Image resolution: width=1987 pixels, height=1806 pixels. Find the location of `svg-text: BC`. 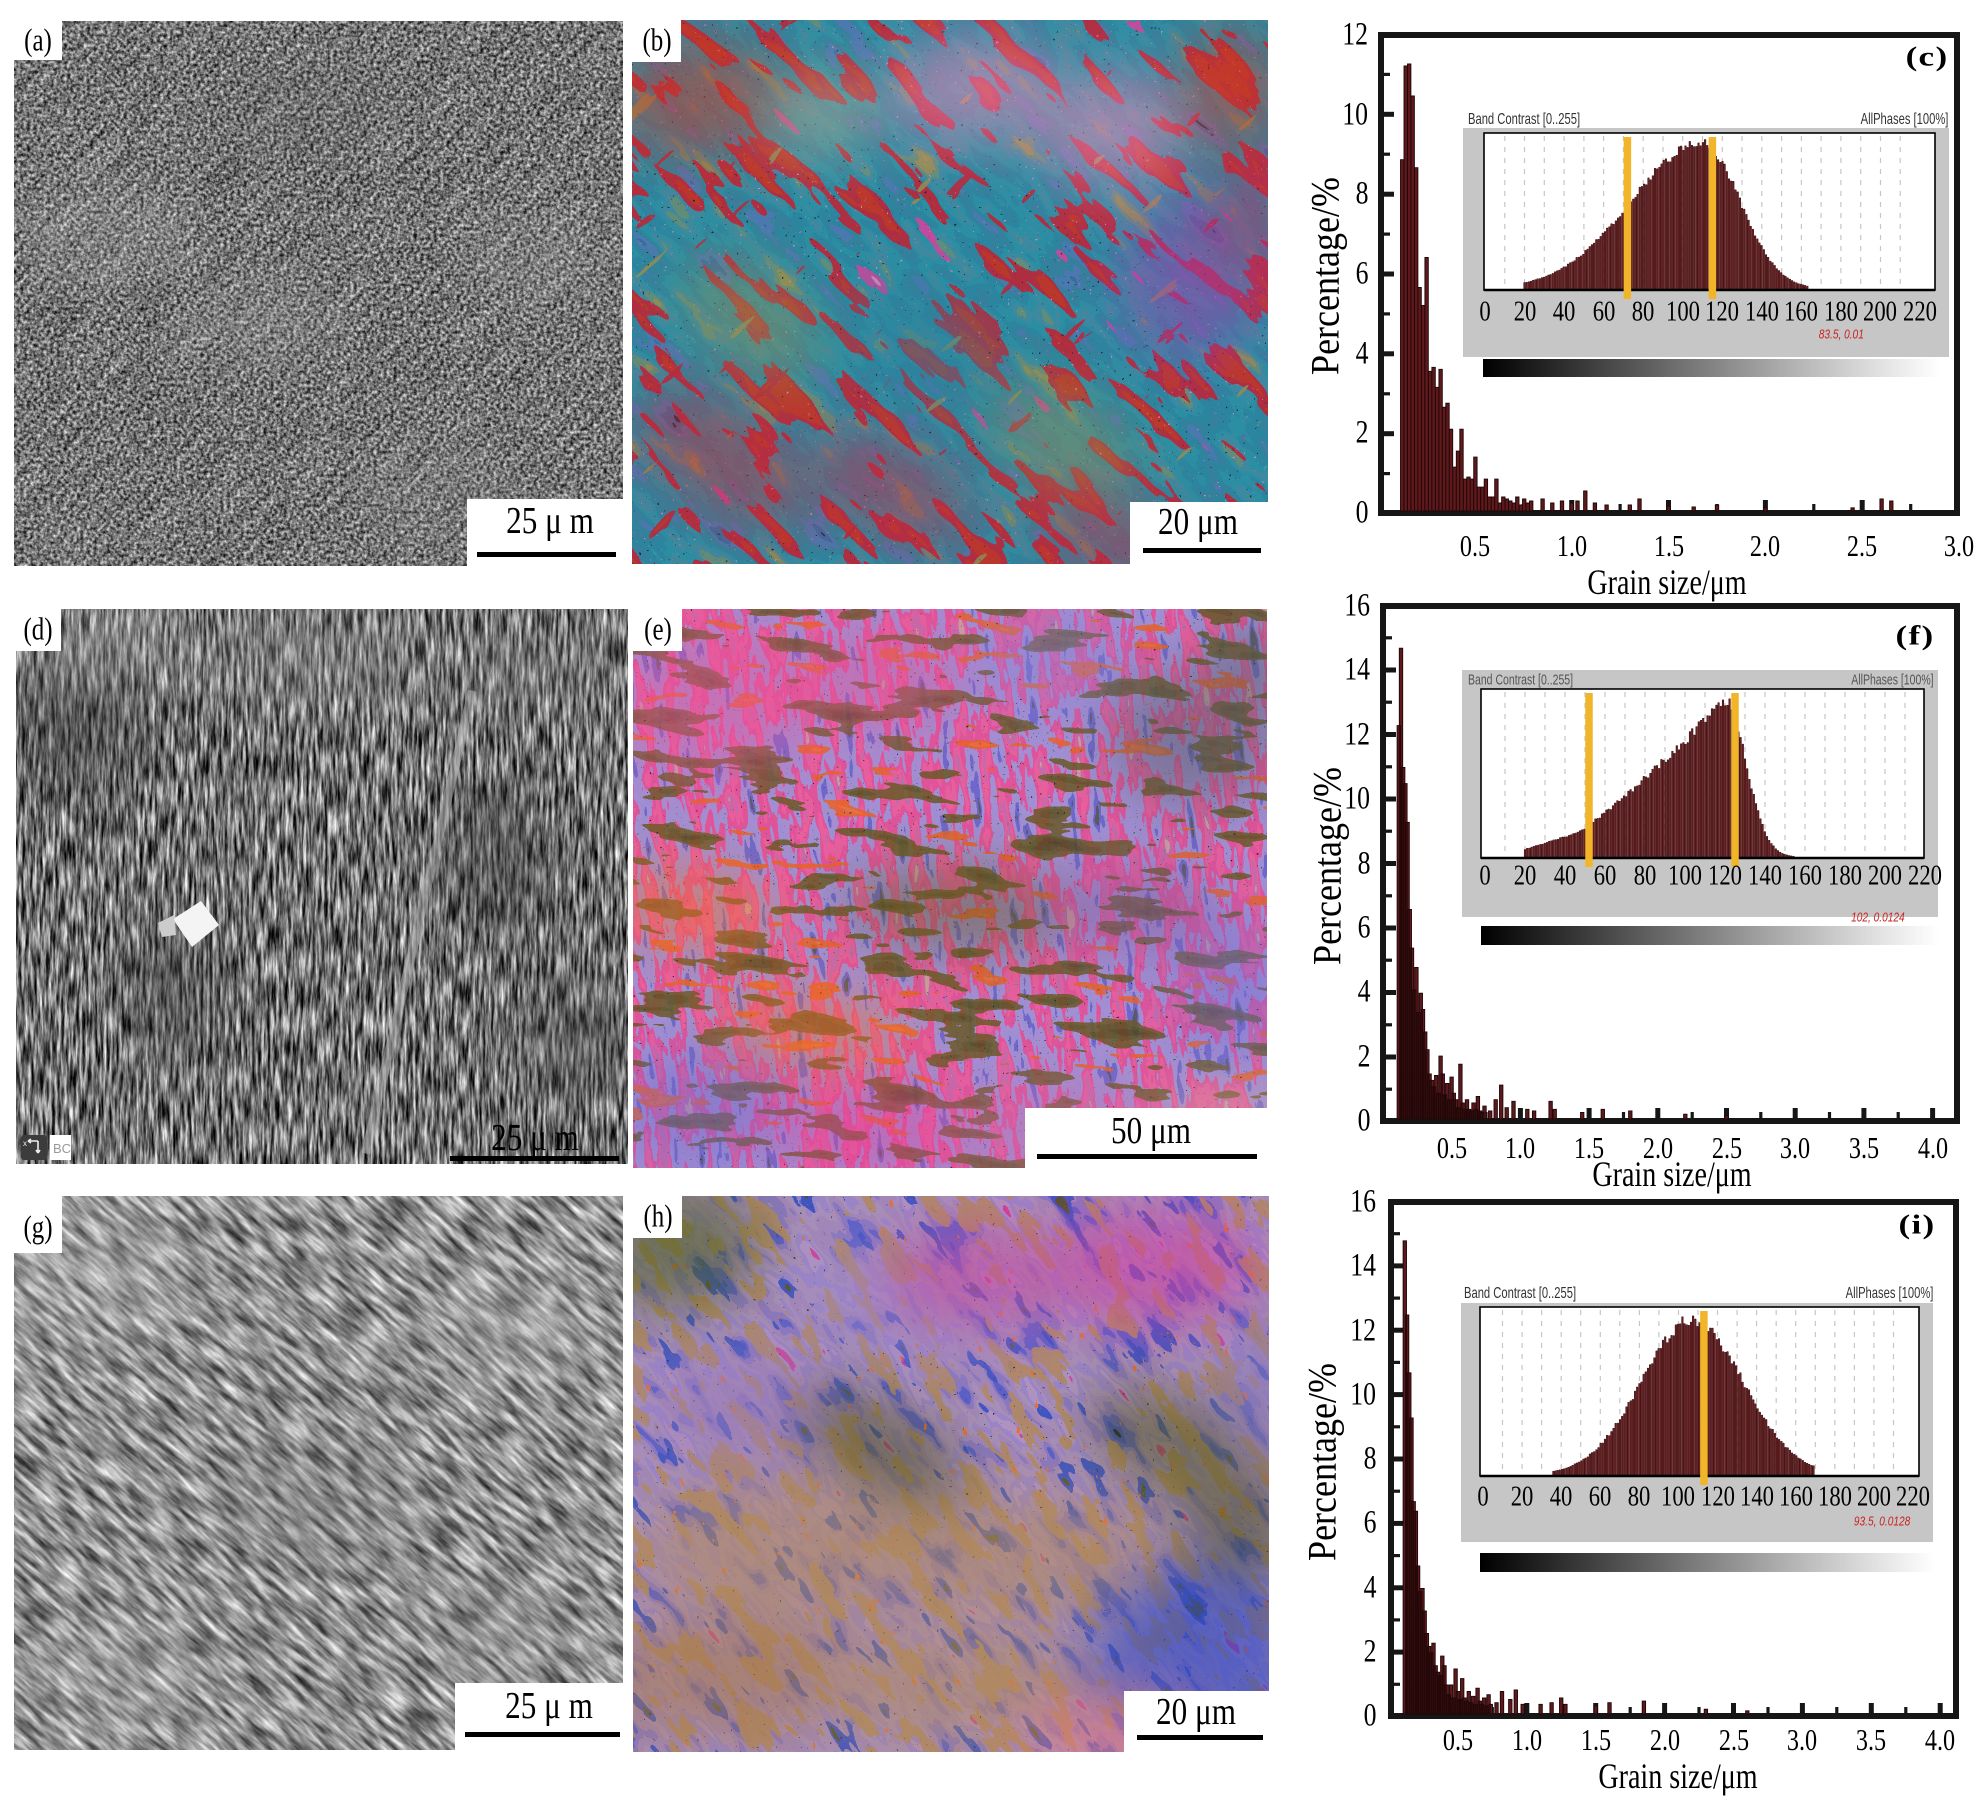

svg-text: BC is located at coordinates (62, 1148).